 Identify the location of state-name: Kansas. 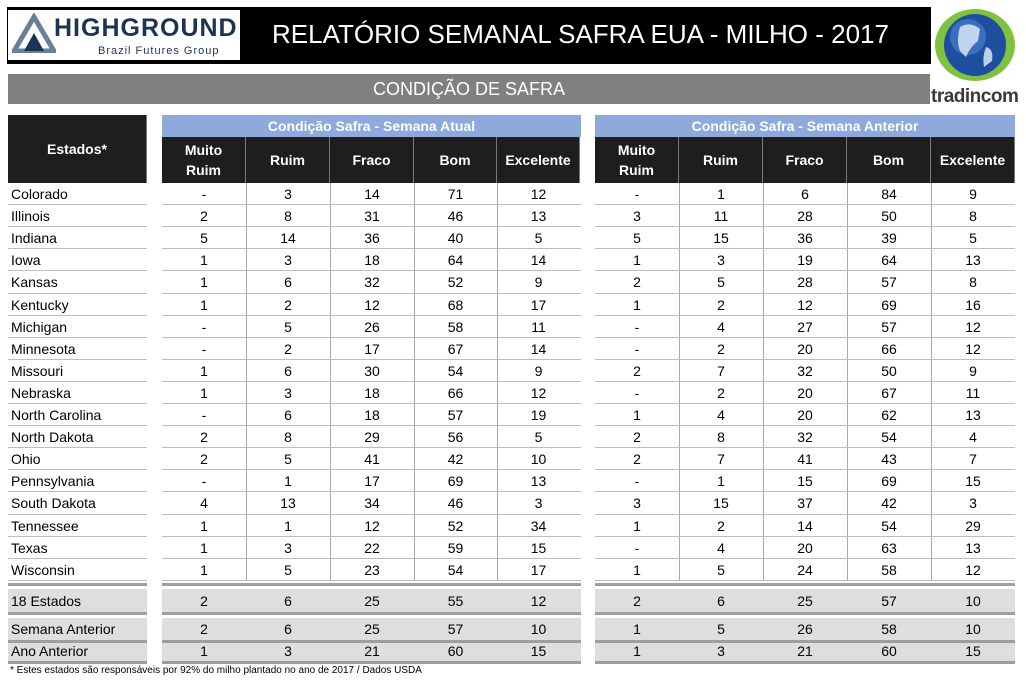
(34, 282).